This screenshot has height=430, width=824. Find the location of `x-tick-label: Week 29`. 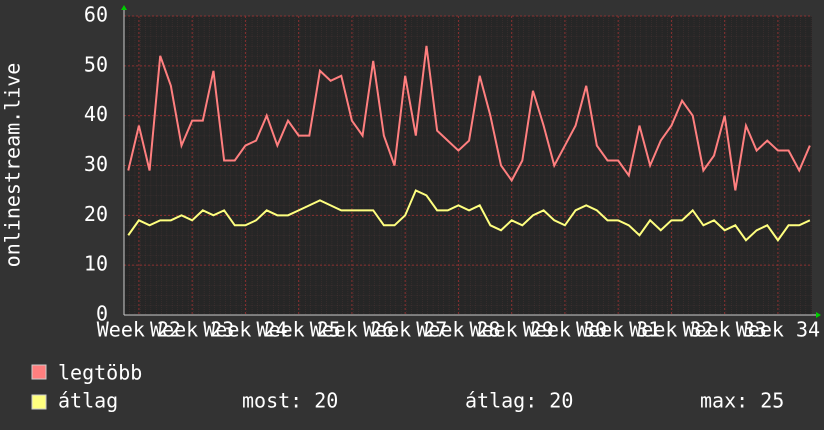

x-tick-label: Week 29 is located at coordinates (512, 330).